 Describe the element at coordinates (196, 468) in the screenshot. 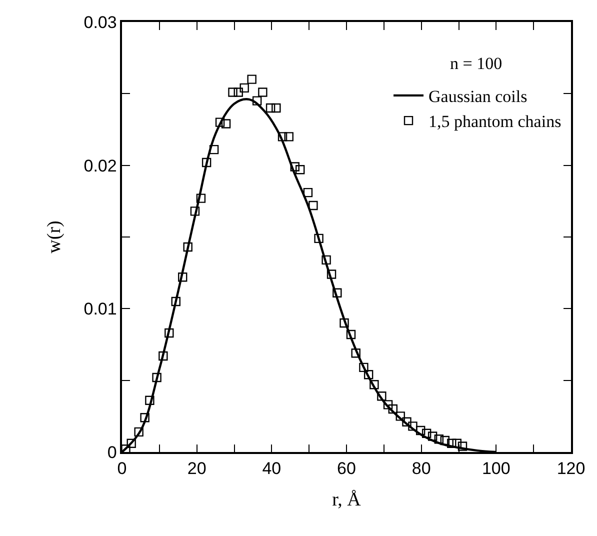

I see `x-tick-label: 20` at that location.